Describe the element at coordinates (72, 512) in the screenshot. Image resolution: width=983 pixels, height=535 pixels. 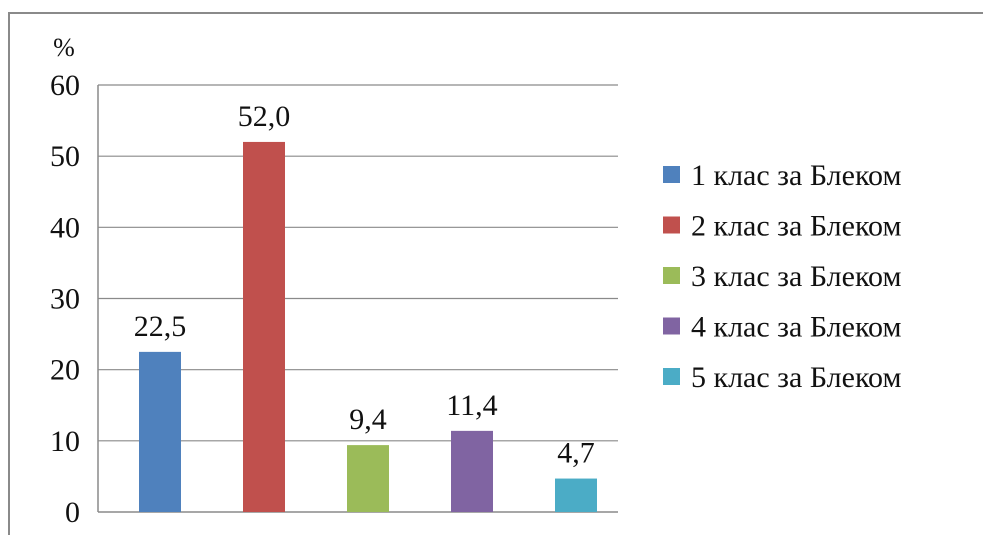
I see `y-tick-label: 0` at that location.